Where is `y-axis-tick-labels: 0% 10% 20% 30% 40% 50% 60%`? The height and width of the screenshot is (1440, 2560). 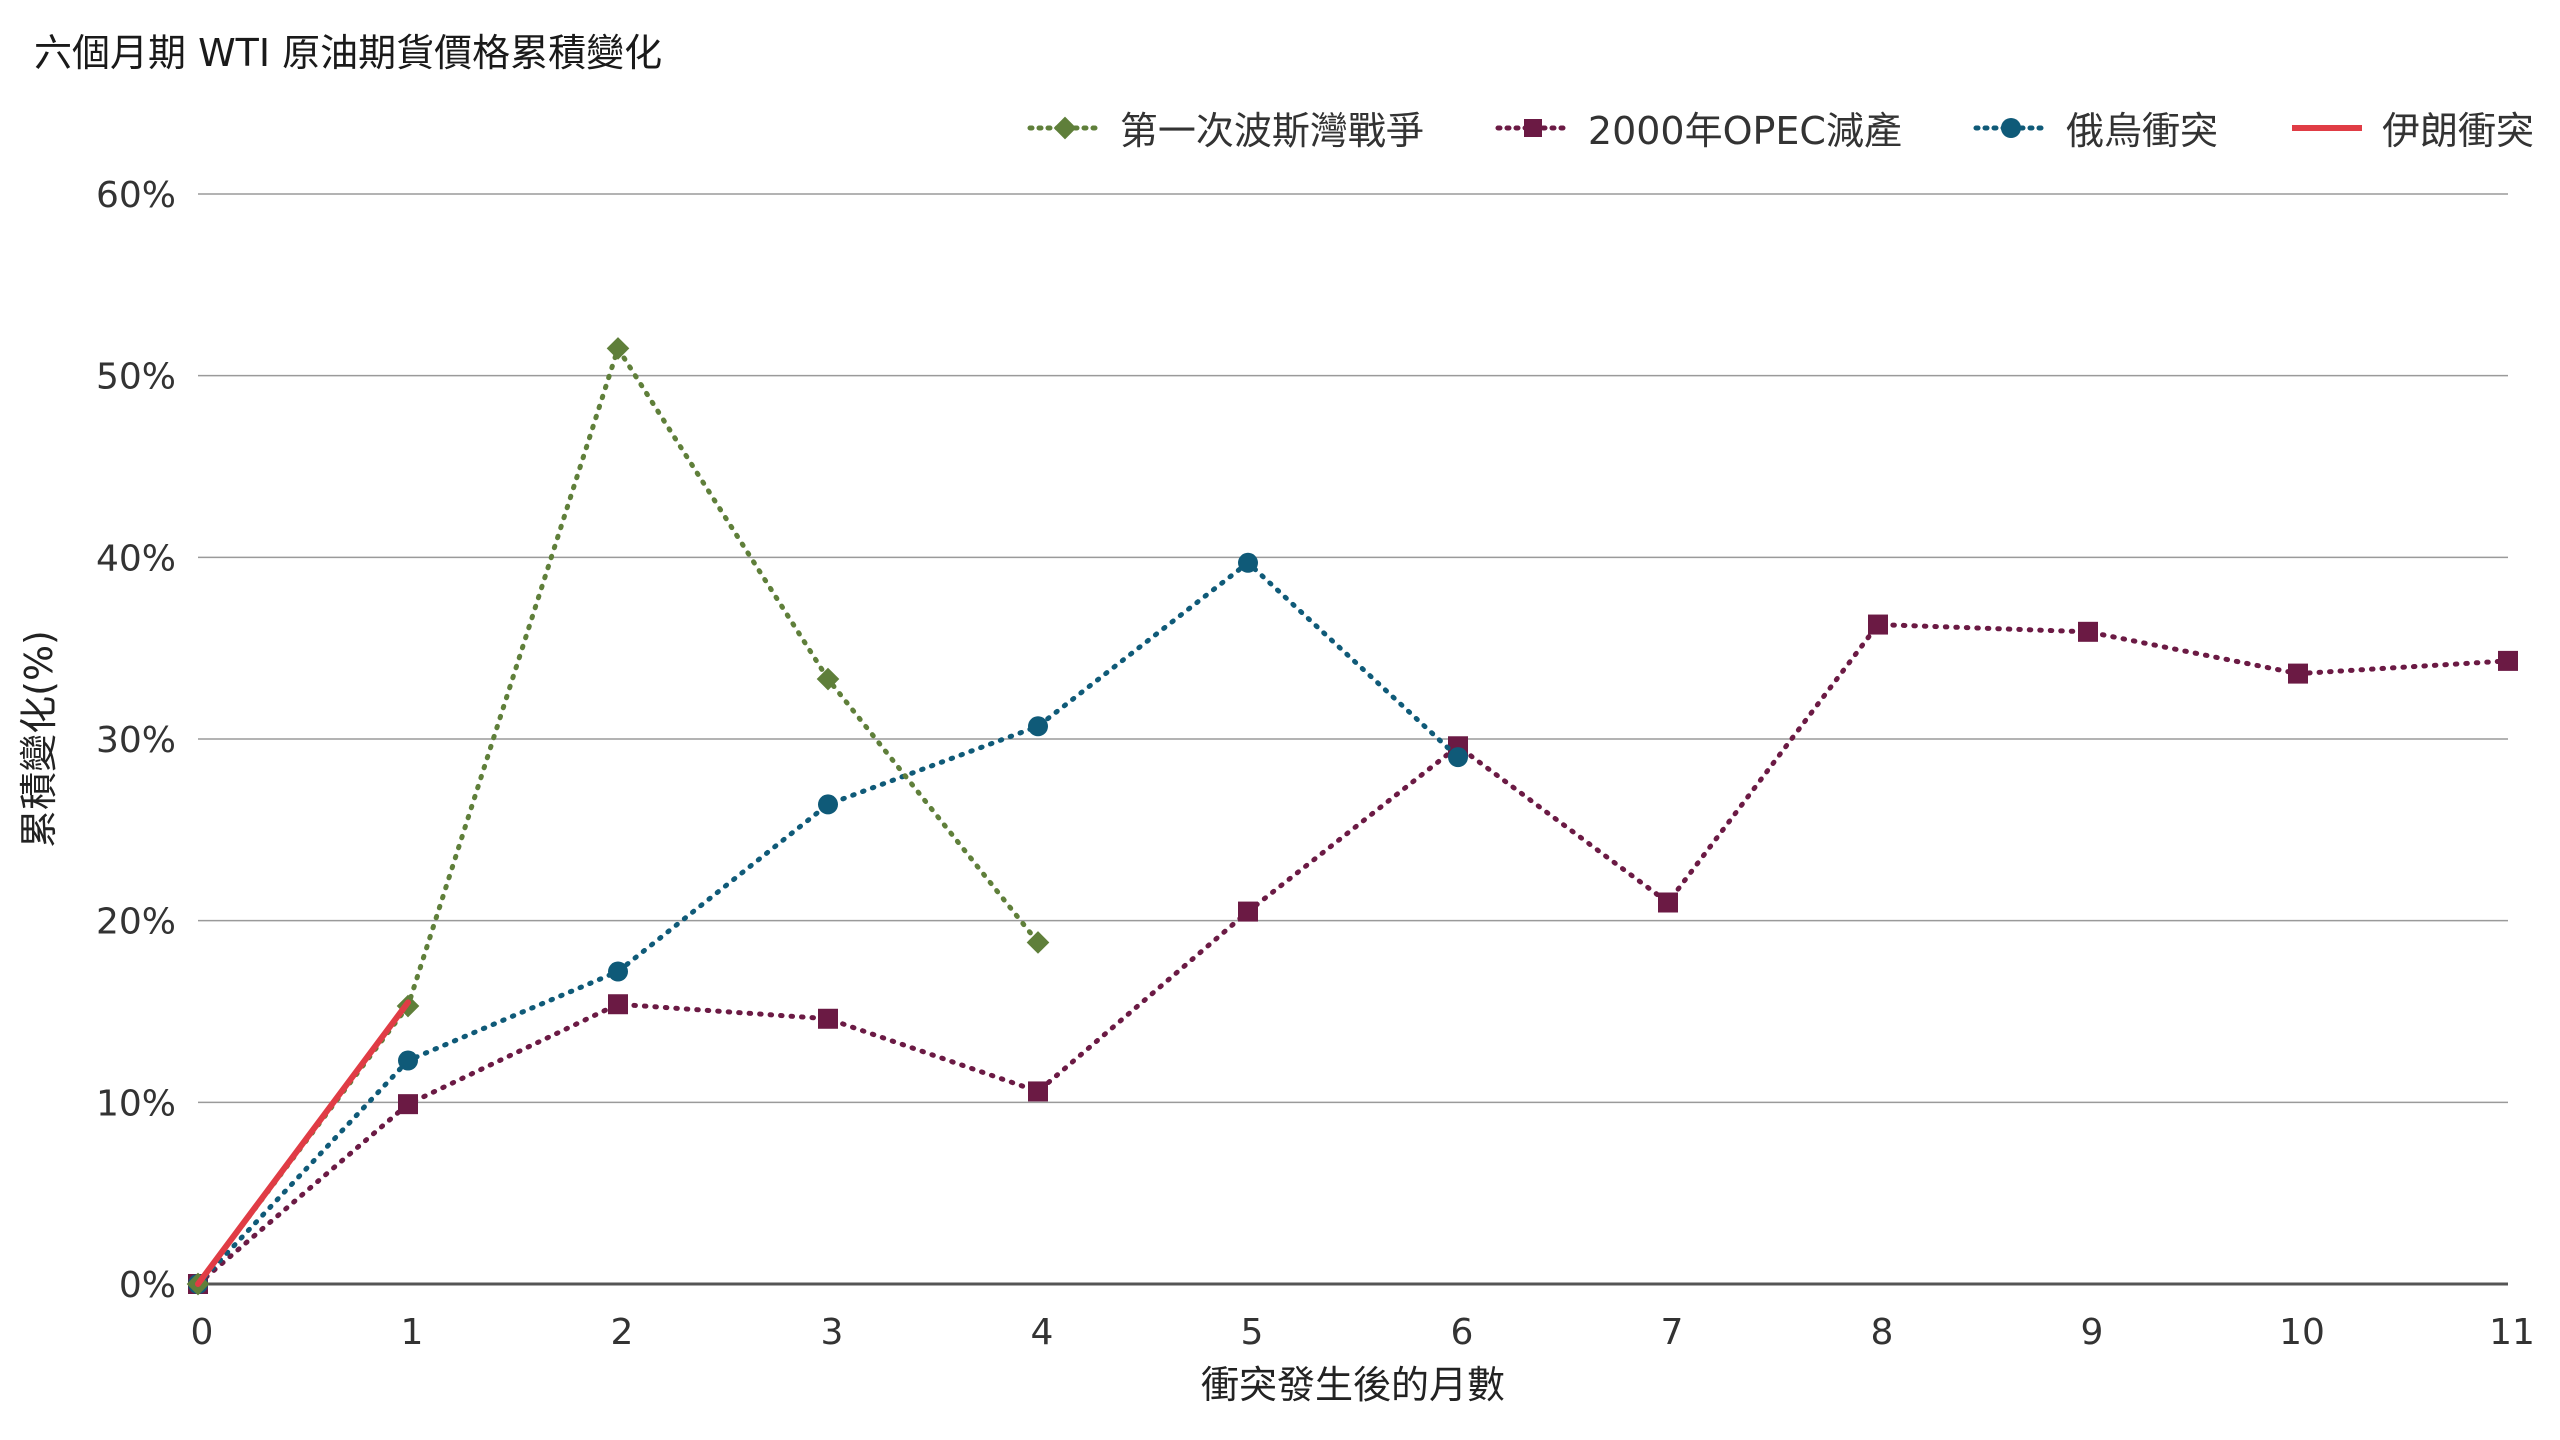 y-axis-tick-labels: 0% 10% 20% 30% 40% 50% 60% is located at coordinates (136, 740).